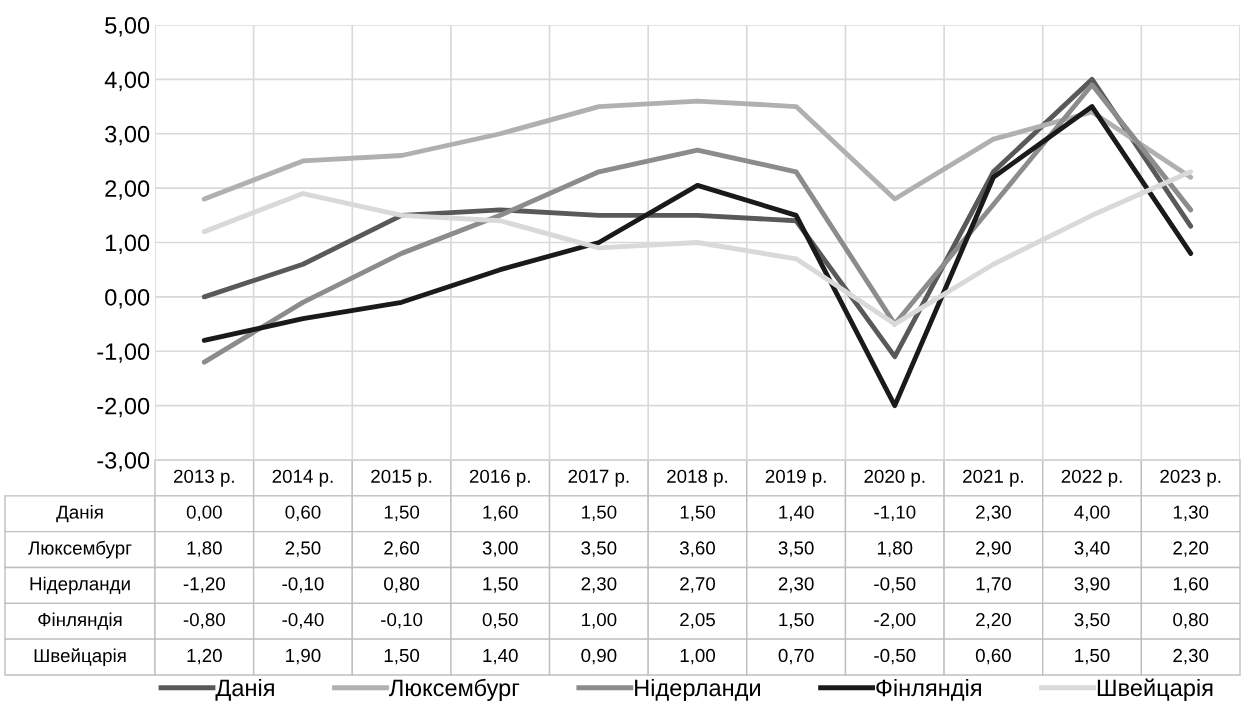 The width and height of the screenshot is (1250, 715). What do you see at coordinates (80, 549) in the screenshot?
I see `text: Люксембург` at bounding box center [80, 549].